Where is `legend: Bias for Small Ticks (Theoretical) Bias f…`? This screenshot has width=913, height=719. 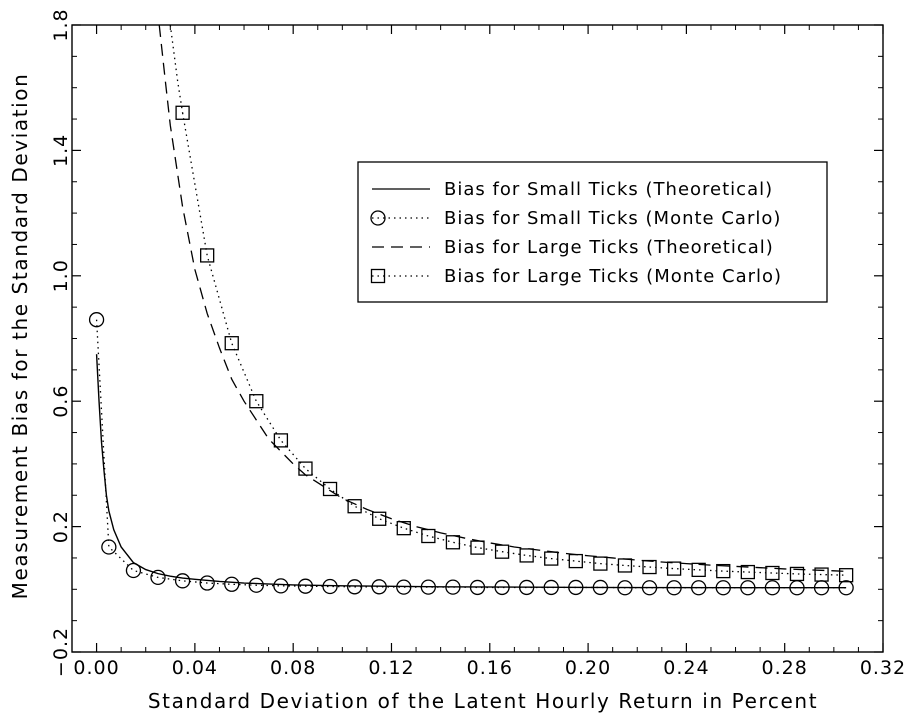 legend: Bias for Small Ticks (Theoretical) Bias f… is located at coordinates (592, 232).